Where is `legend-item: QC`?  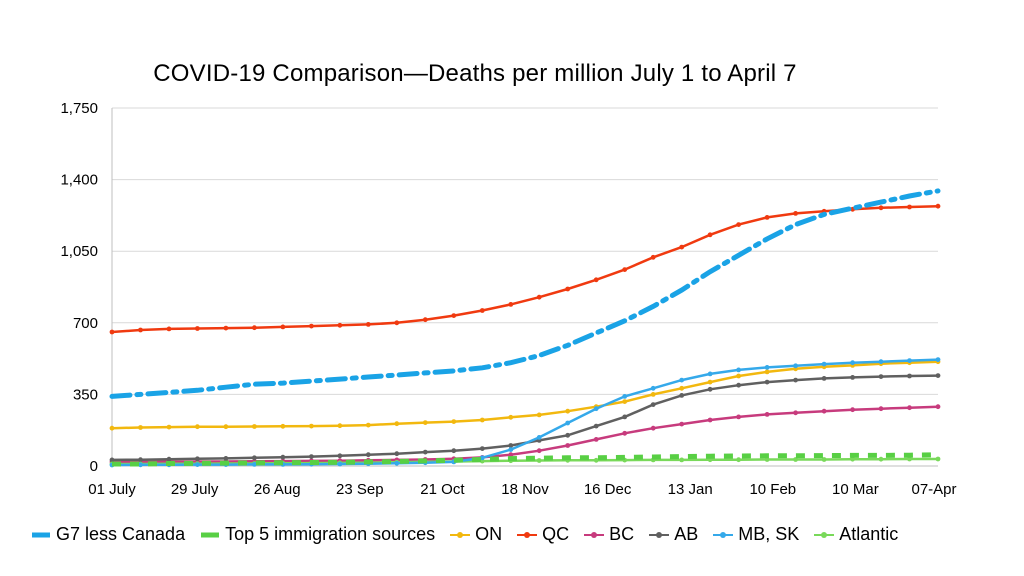 legend-item: QC is located at coordinates (542, 534).